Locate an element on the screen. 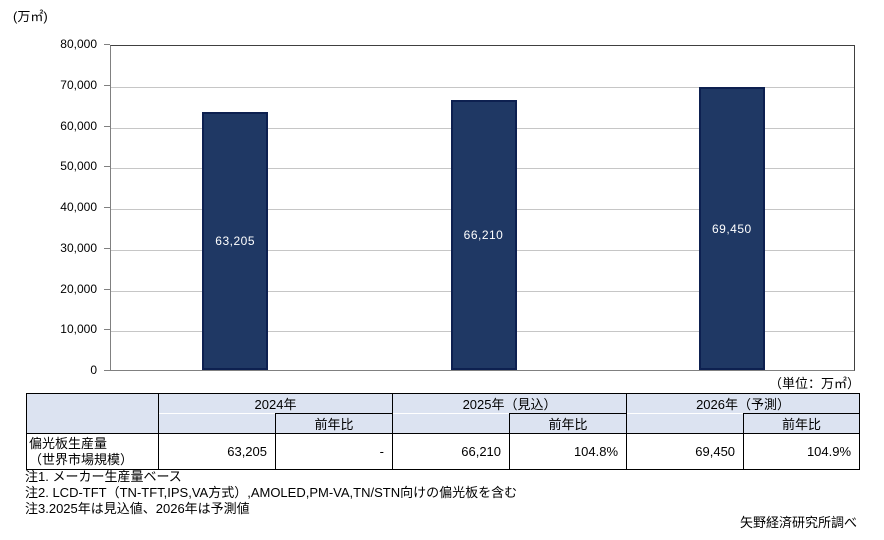  source-credit: 矢野経済研究所調べ is located at coordinates (798, 522).